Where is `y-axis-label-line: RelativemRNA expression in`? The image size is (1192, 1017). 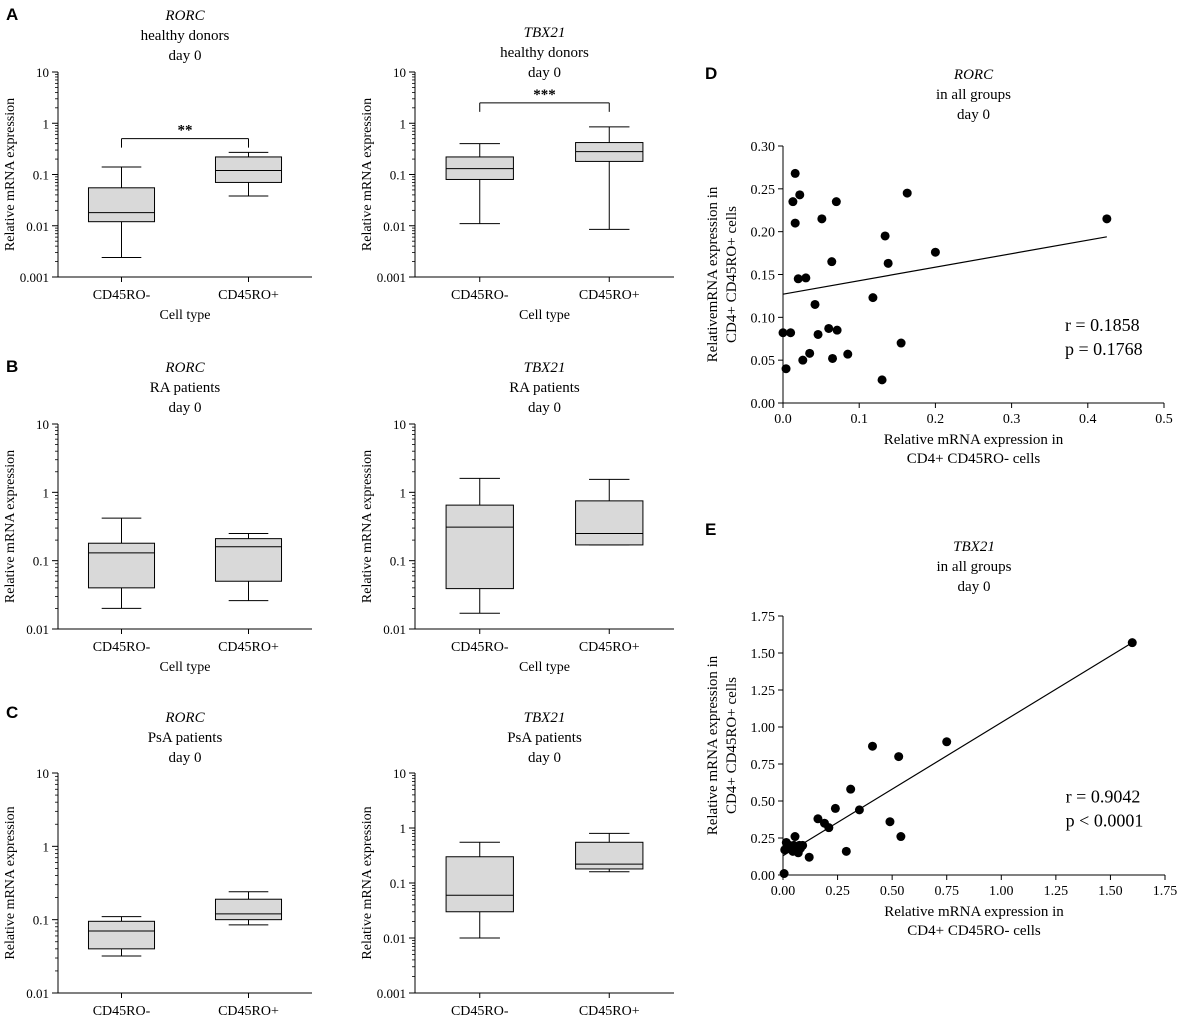
y-axis-label-line: RelativemRNA expression in is located at coordinates (713, 274).